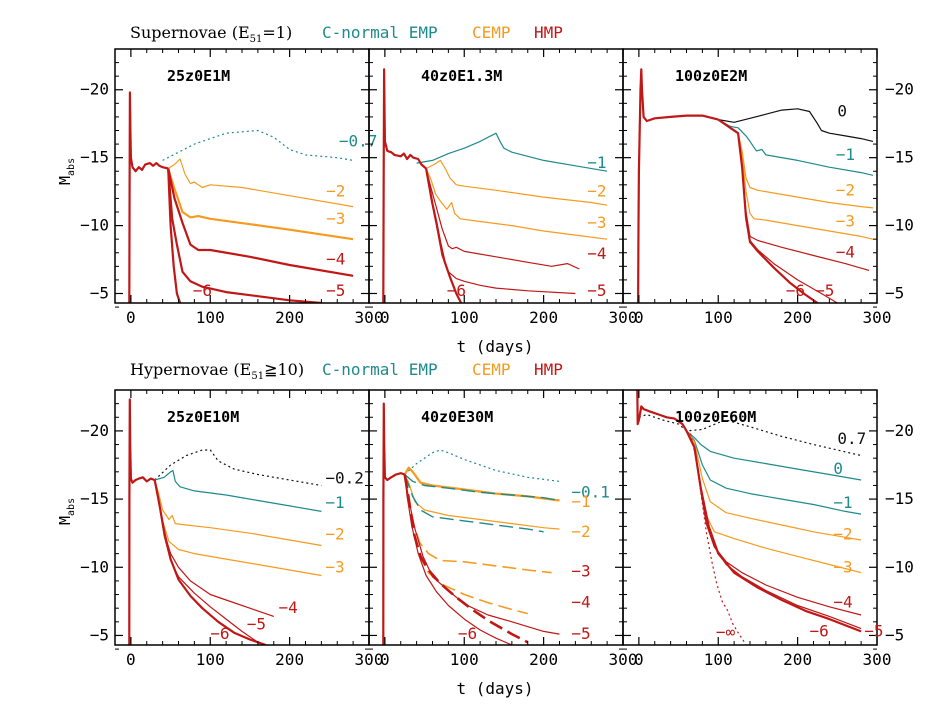  Describe the element at coordinates (590, 491) in the screenshot. I see `curve-label: −0.1` at that location.